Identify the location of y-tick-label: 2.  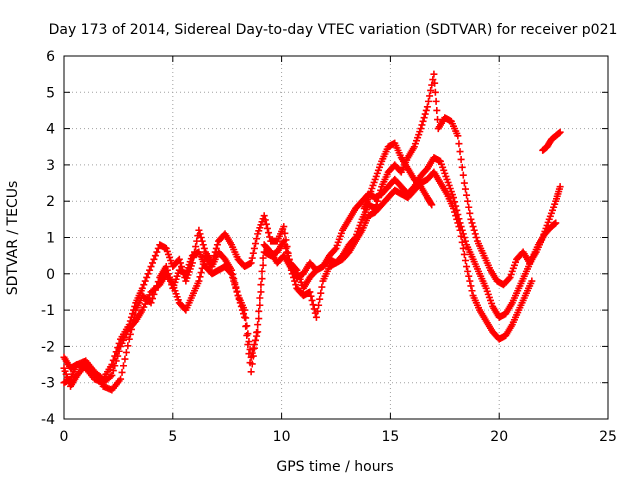
(50, 202).